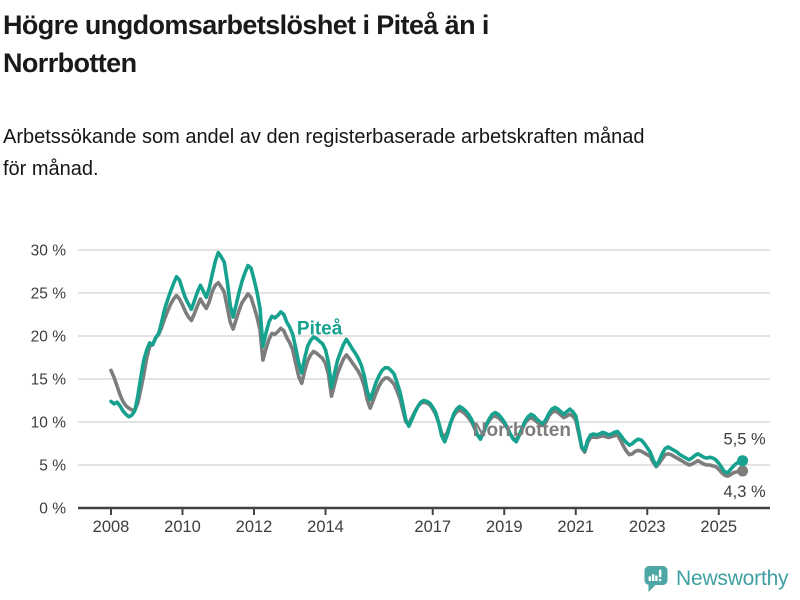 This screenshot has width=800, height=600. What do you see at coordinates (111, 527) in the screenshot?
I see `x-axis-label: 2008` at bounding box center [111, 527].